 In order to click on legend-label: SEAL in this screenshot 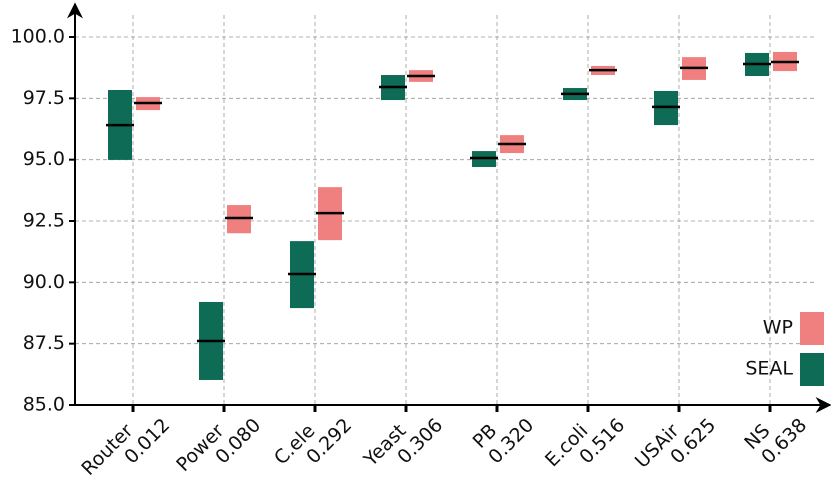, I will do `click(769, 369)`.